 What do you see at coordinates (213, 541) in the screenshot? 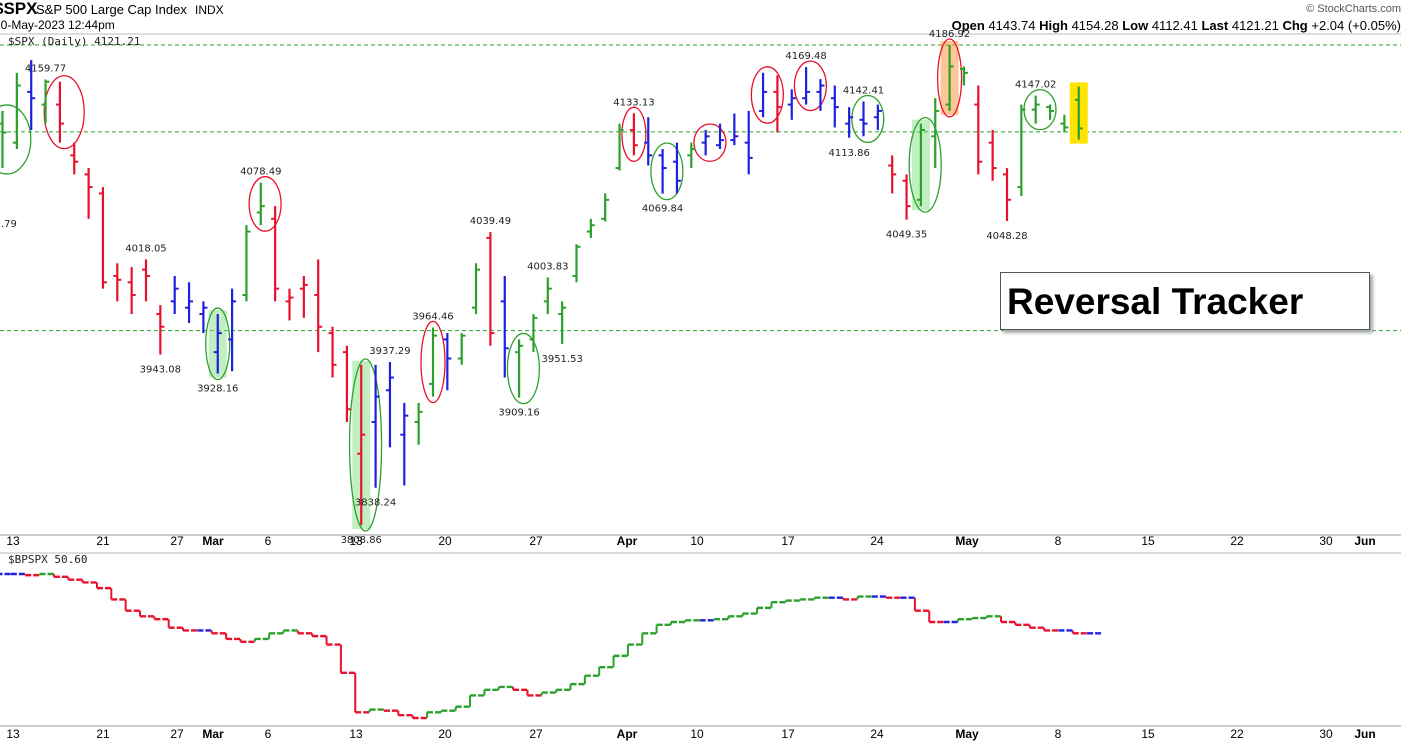
I see `x-tick-label: Mar` at bounding box center [213, 541].